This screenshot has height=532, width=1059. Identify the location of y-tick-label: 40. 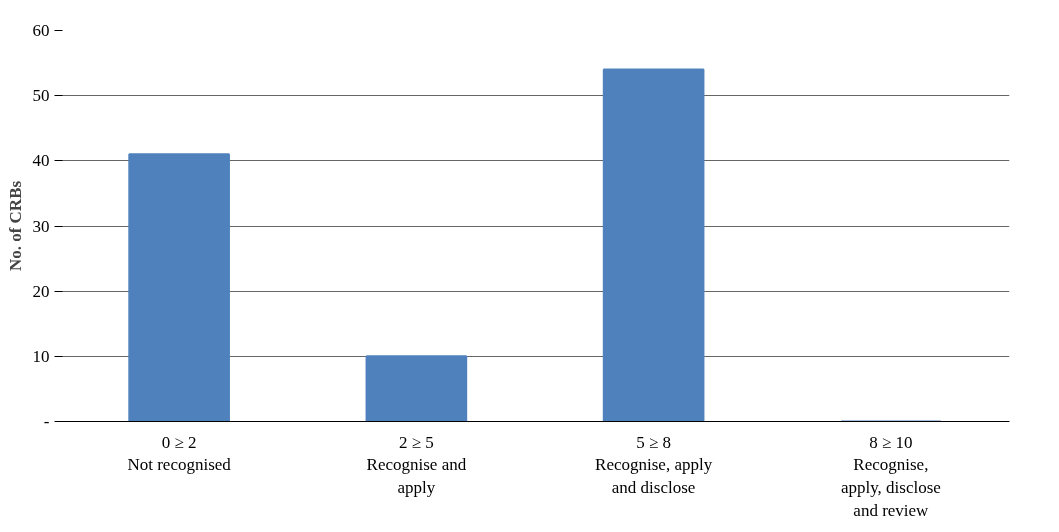
(41, 161).